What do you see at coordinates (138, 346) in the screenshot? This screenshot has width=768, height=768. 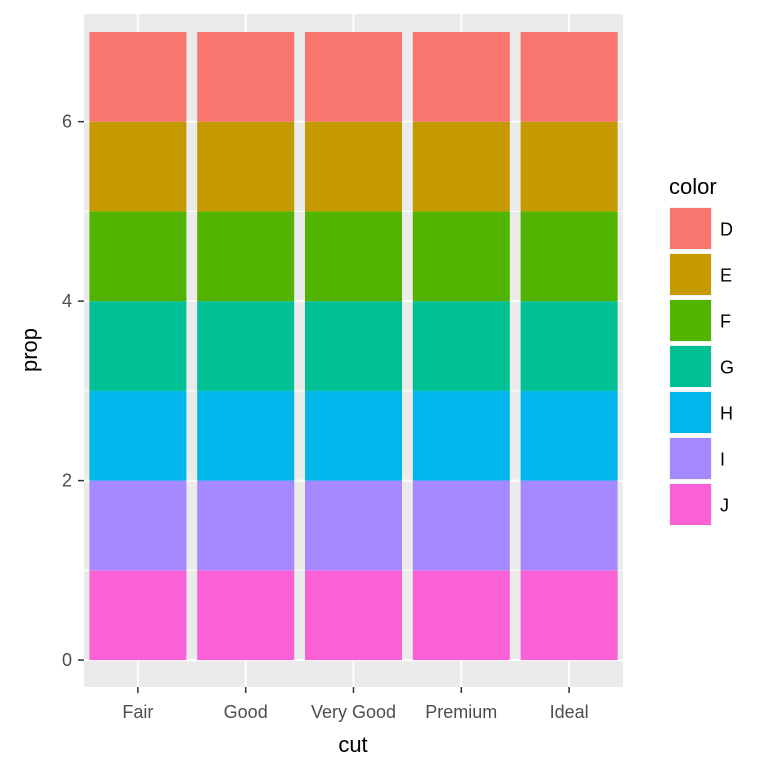 I see `bar-segment-G-fair` at bounding box center [138, 346].